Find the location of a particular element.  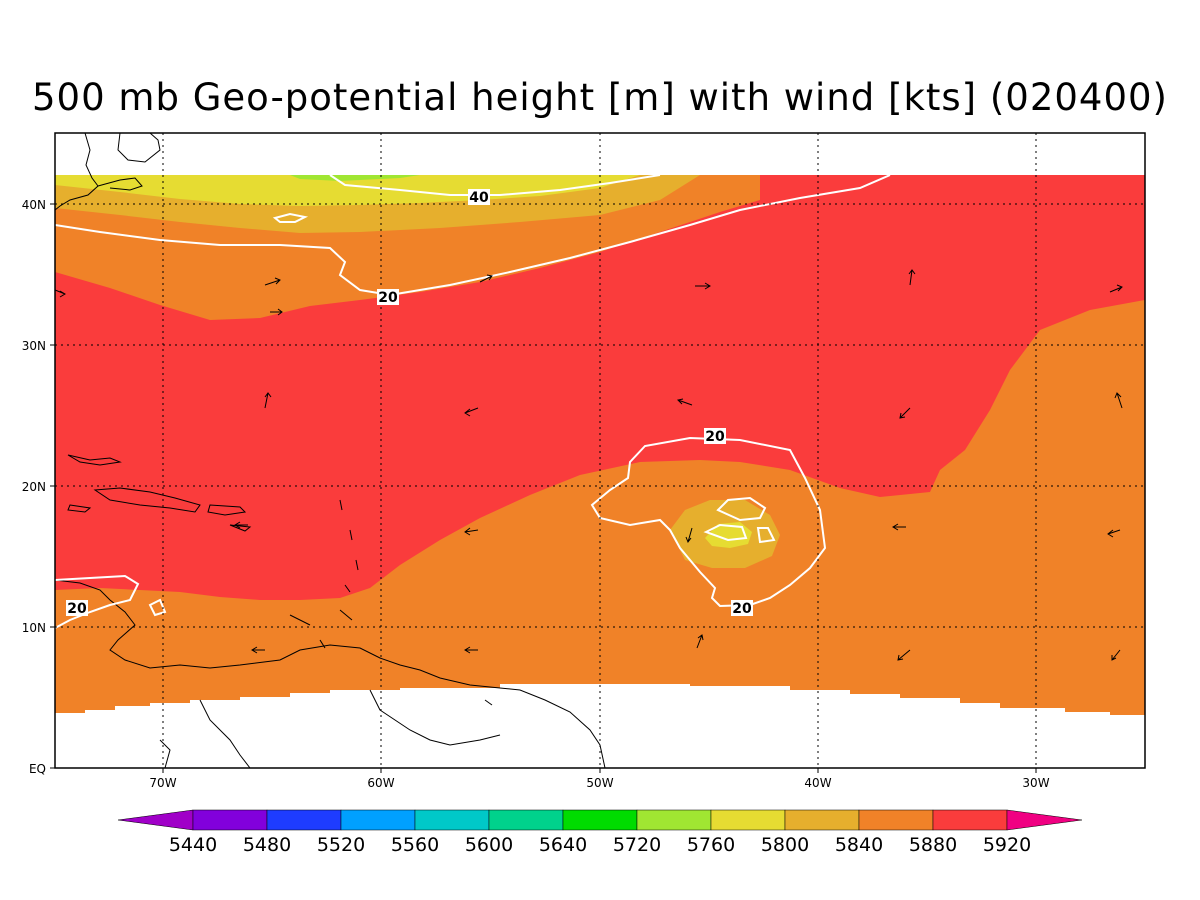

colorbar-label: 5480 is located at coordinates (267, 845).